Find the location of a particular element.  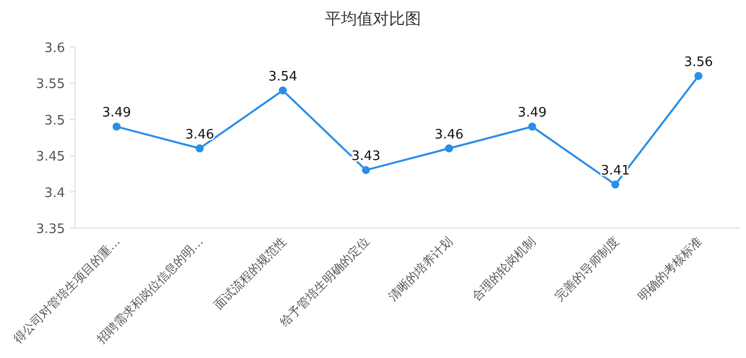

x-tick-label: 合理的轮岗机制 is located at coordinates (503, 269).